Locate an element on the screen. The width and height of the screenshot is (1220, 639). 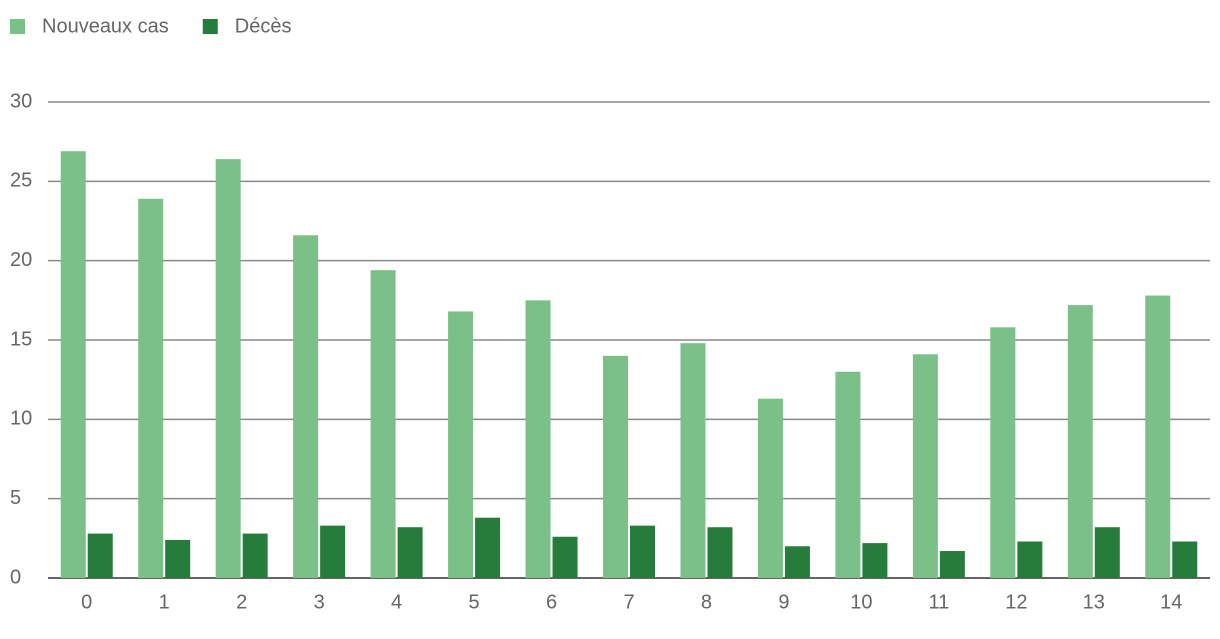
x-tick-label: 10 is located at coordinates (861, 602).